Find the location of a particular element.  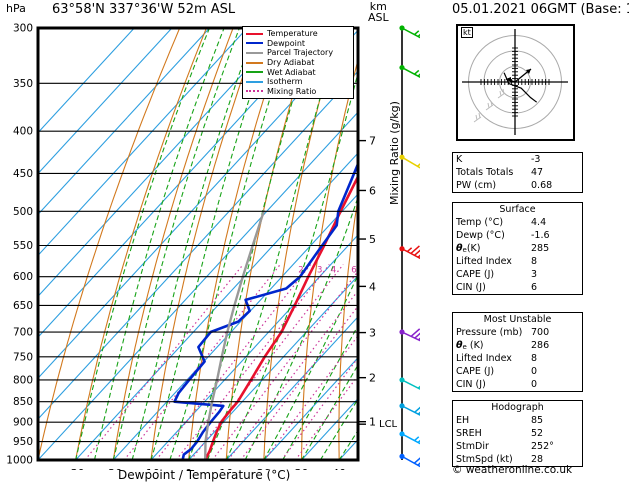

temperature-tick-label: -10 is located at coordinates (151, 468).